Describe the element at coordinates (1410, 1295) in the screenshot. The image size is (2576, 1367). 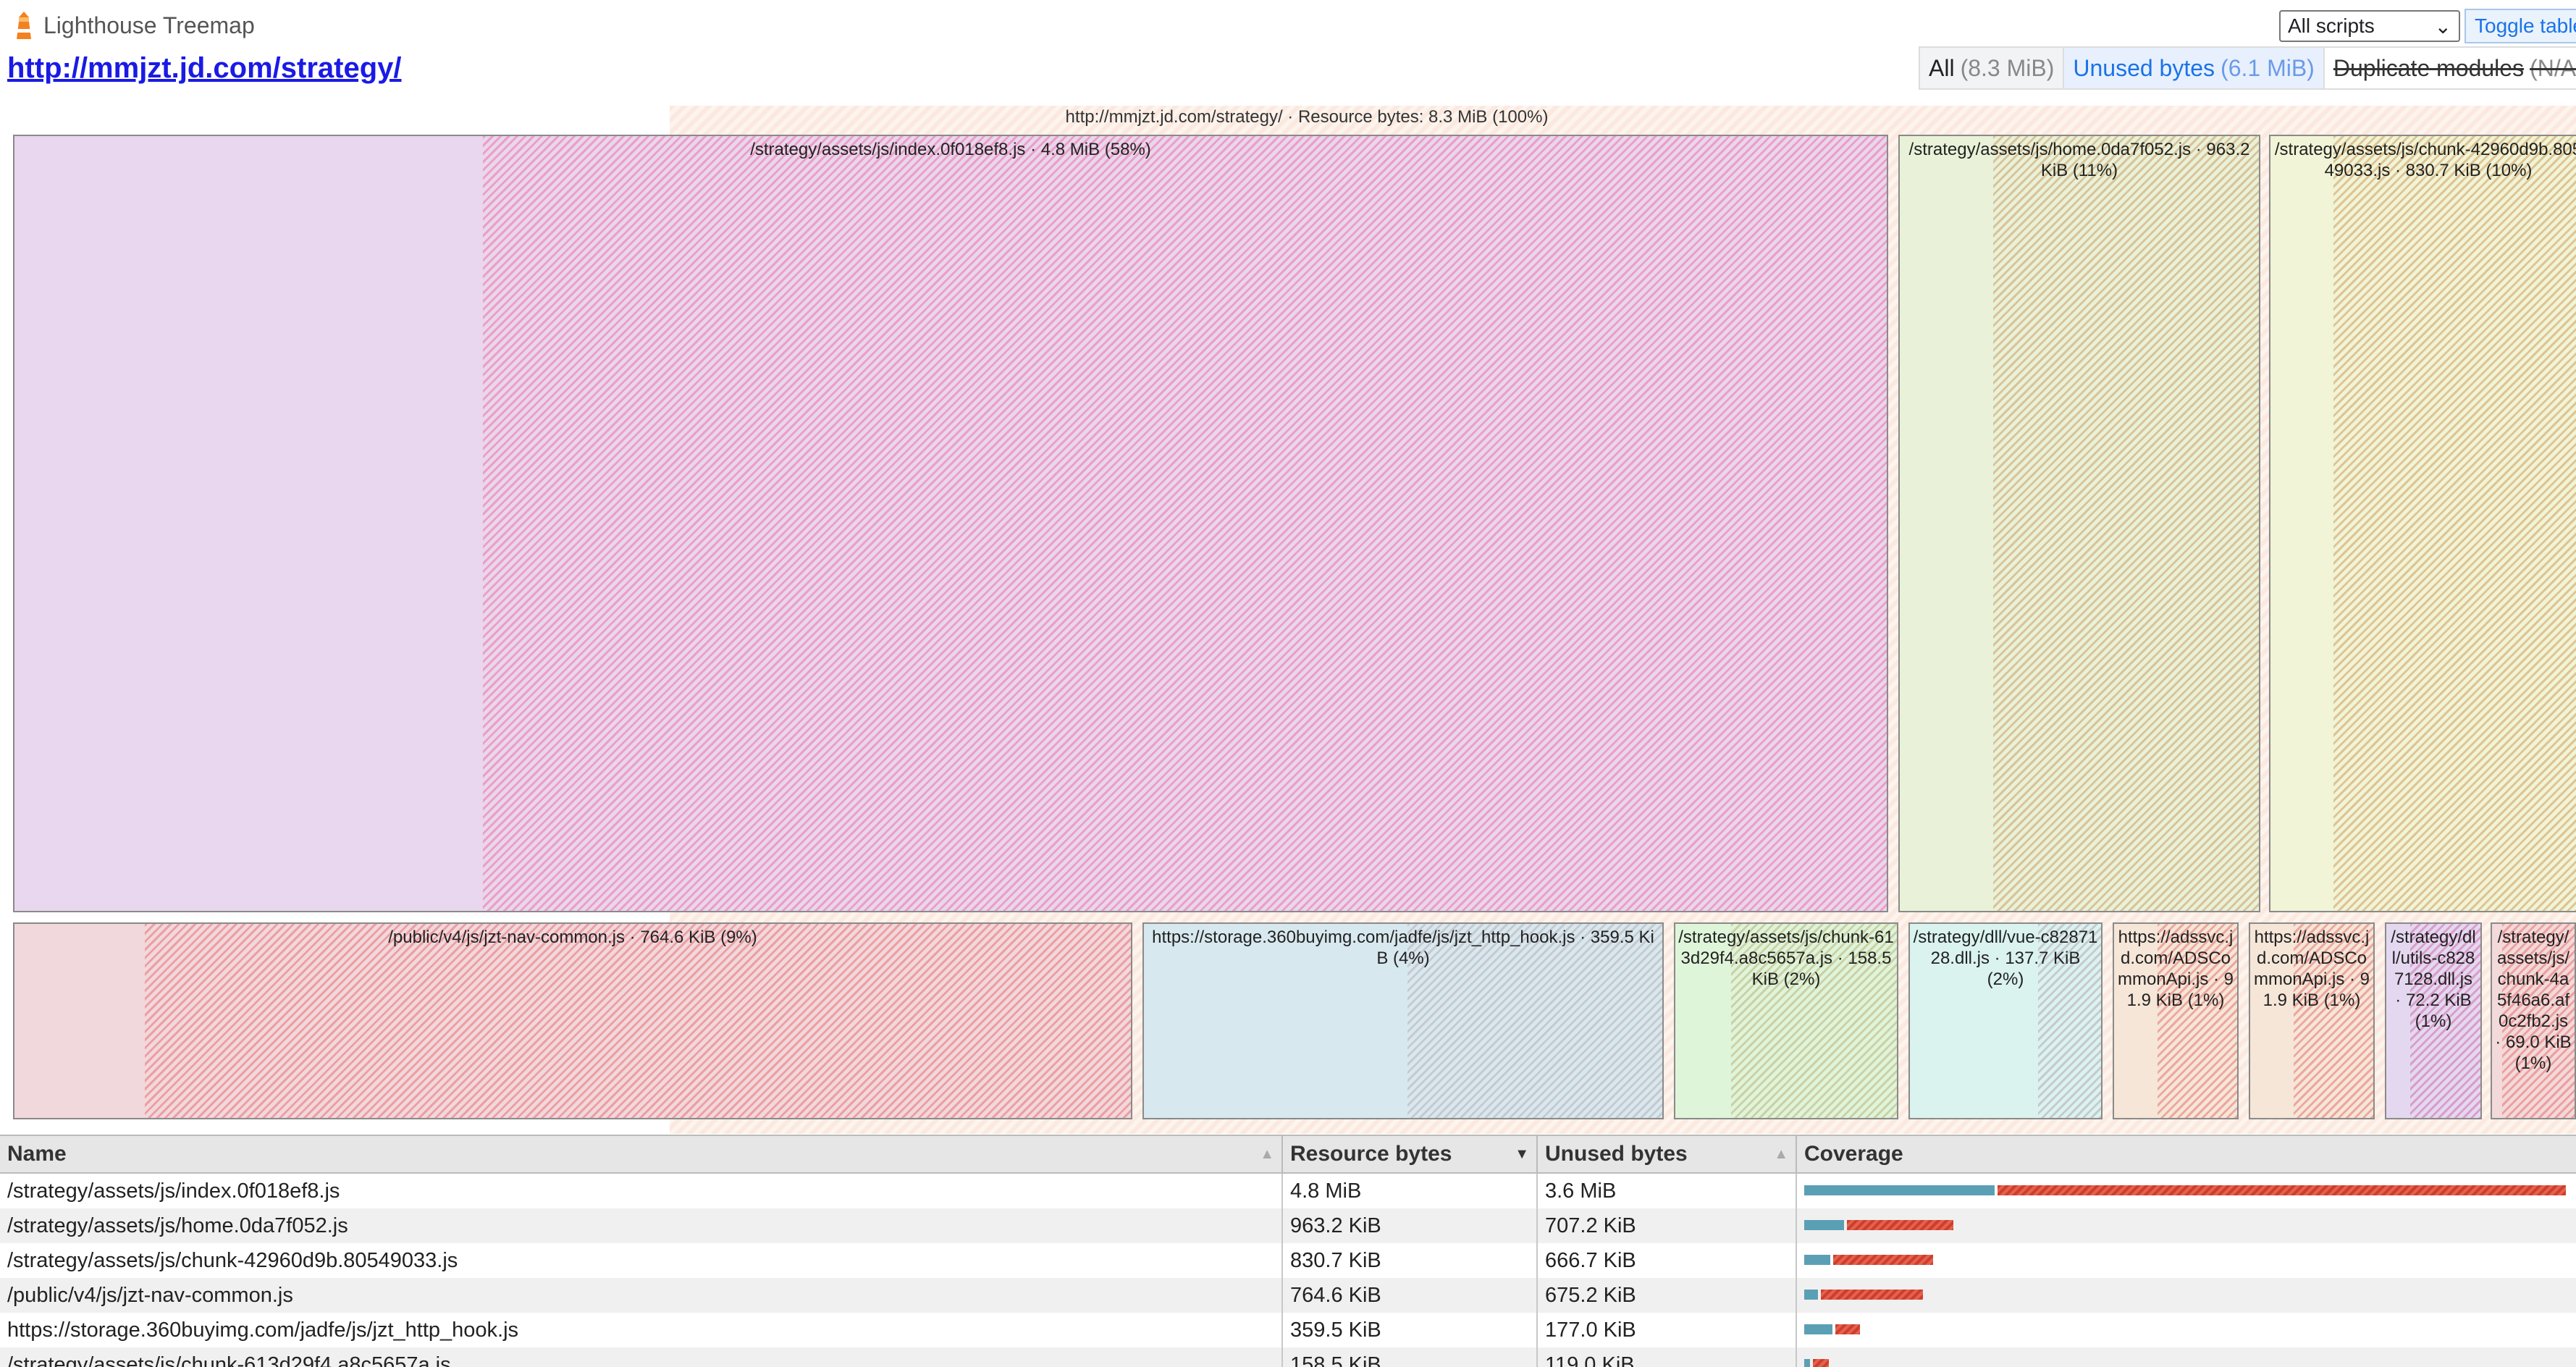
I see `cell-resource-bytes: 764.6 KiB` at that location.